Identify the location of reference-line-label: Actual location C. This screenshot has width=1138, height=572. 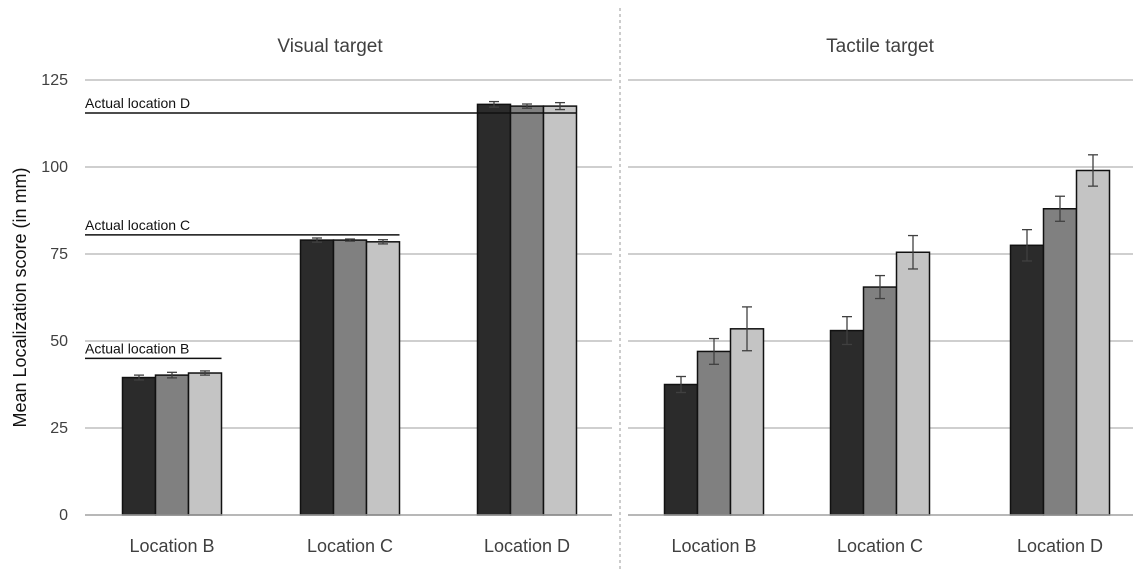
(137, 225).